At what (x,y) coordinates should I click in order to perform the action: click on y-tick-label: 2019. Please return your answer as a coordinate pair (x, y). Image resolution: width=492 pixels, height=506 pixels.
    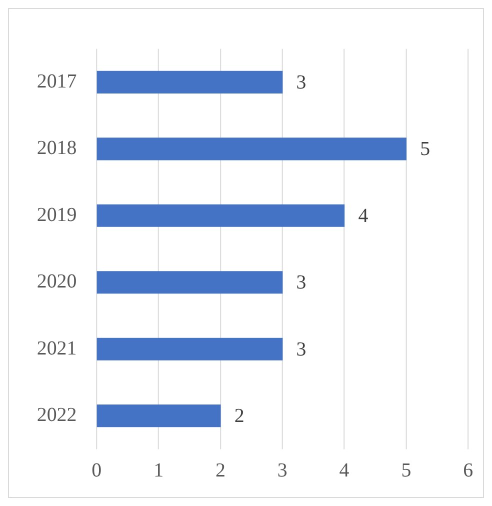
    Looking at the image, I should click on (56, 215).